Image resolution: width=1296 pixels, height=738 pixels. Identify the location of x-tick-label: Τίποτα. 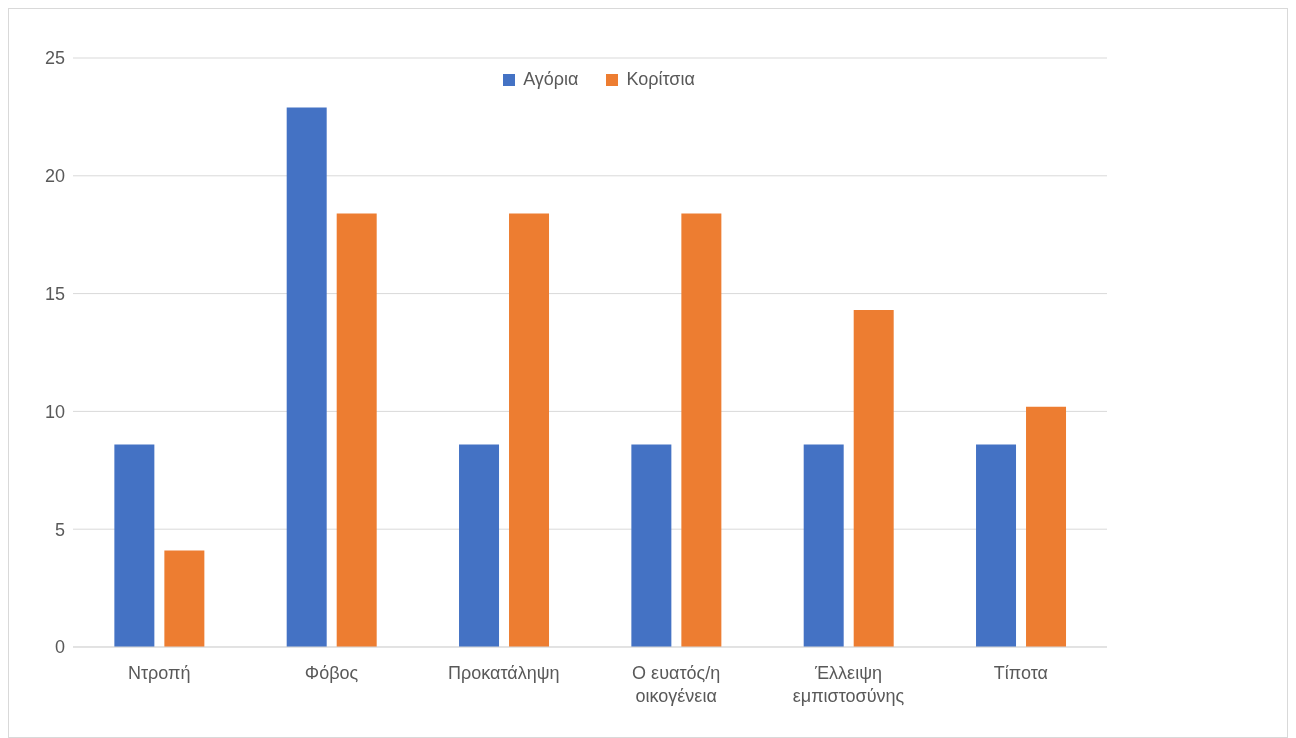
(1020, 673).